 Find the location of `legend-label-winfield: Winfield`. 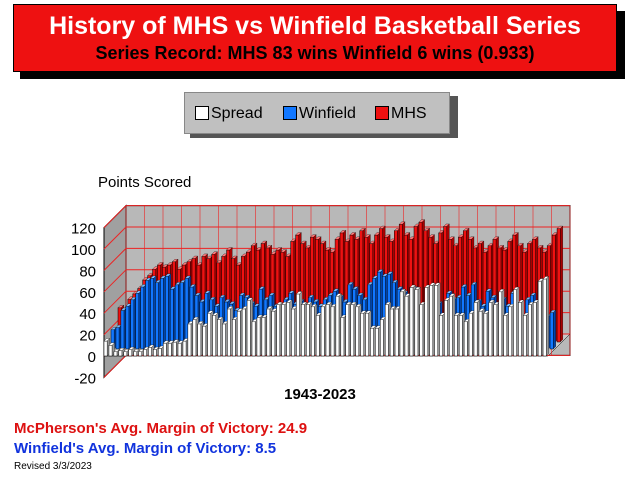

legend-label-winfield: Winfield is located at coordinates (327, 113).